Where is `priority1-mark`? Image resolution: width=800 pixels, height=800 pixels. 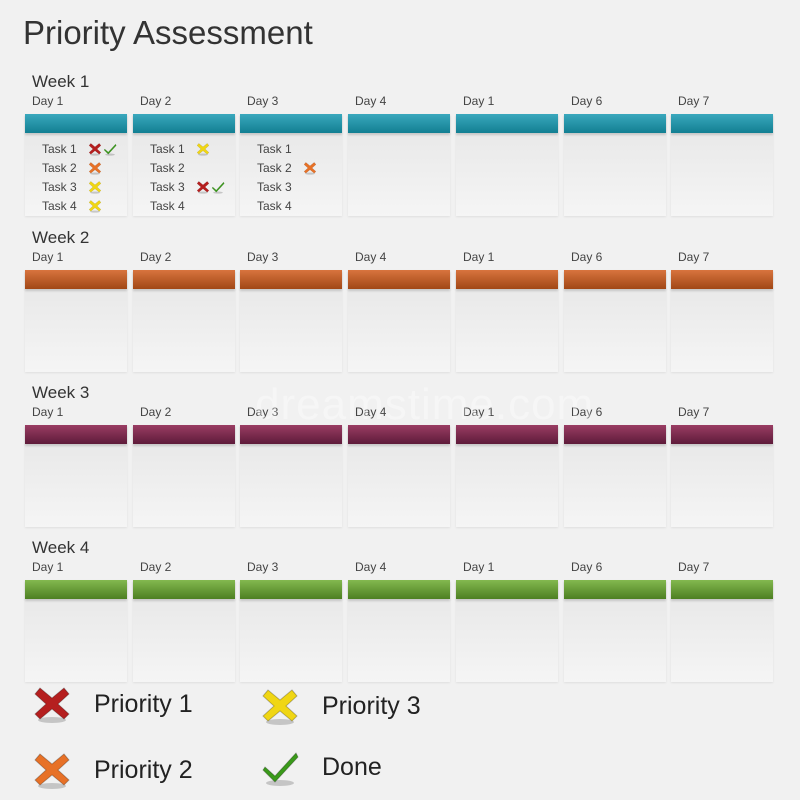
priority1-mark is located at coordinates (95, 149).